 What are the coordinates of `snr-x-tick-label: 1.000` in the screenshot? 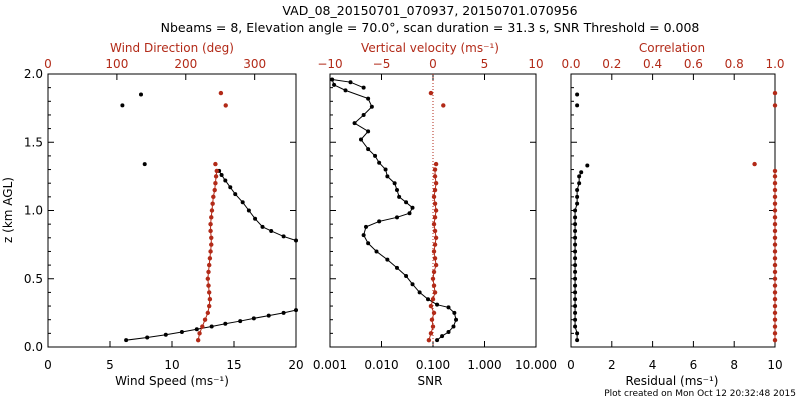 It's located at (484, 365).